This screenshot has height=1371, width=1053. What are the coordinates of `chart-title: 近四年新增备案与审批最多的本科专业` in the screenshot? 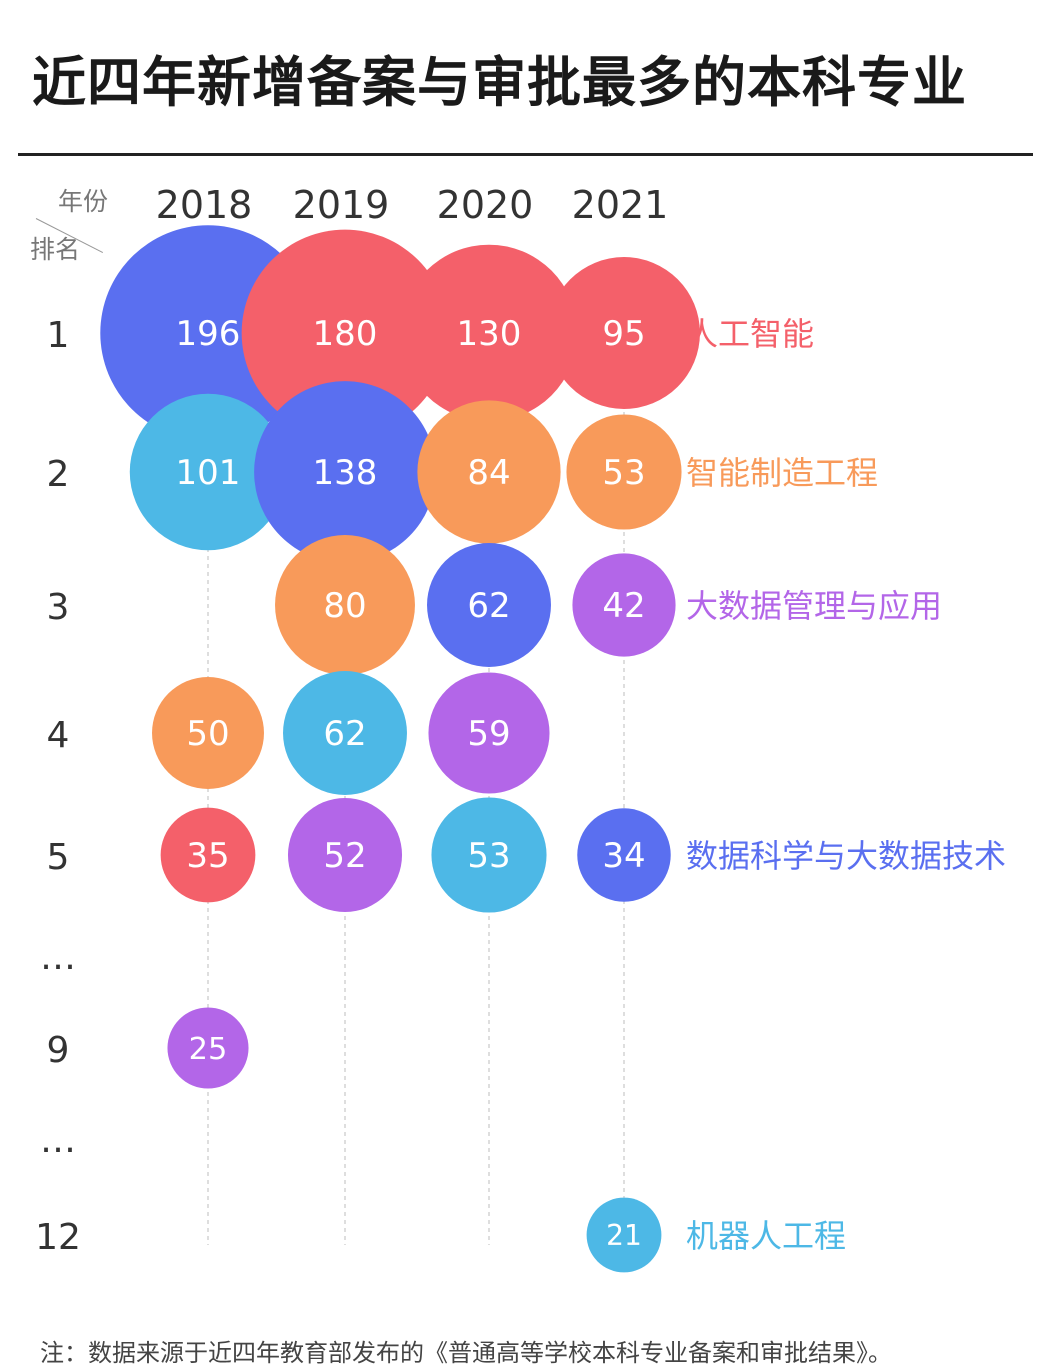 It's located at (499, 82).